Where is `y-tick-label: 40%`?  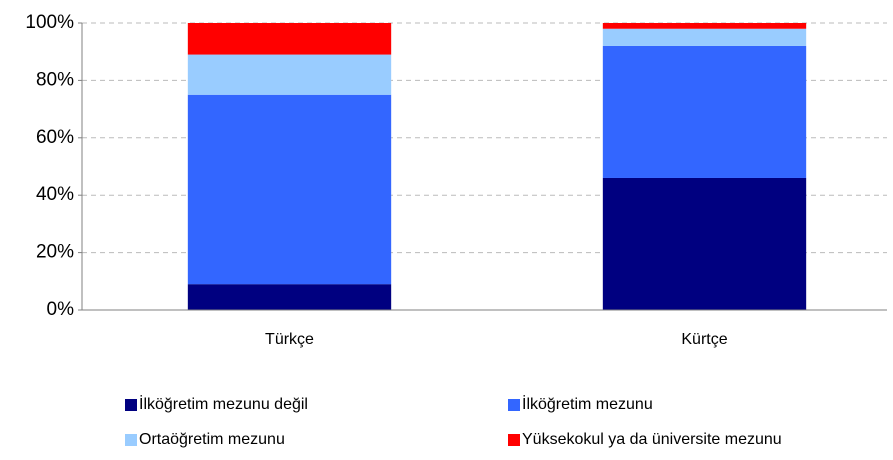
y-tick-label: 40% is located at coordinates (55, 194).